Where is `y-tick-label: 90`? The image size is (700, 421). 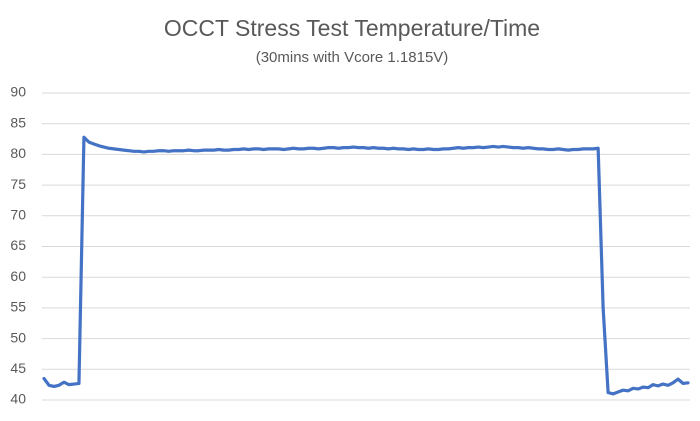 y-tick-label: 90 is located at coordinates (18, 92).